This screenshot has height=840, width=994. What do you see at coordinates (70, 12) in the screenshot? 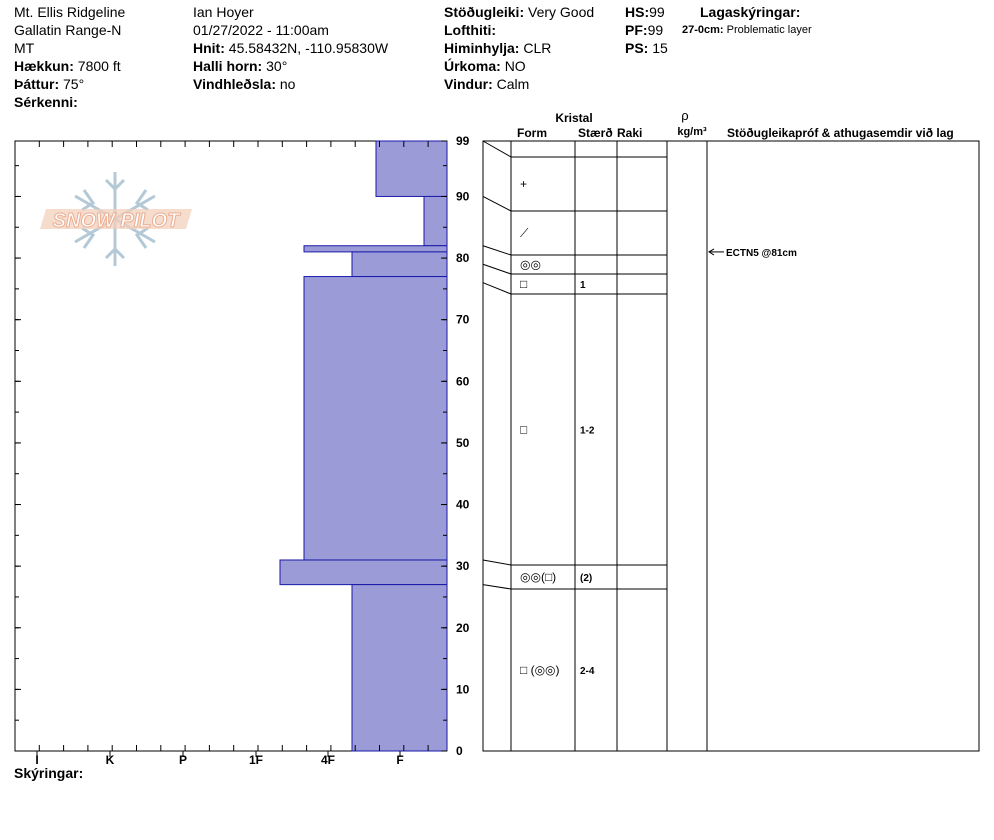
I see `location-name: Mt. Ellis Ridgeline` at bounding box center [70, 12].